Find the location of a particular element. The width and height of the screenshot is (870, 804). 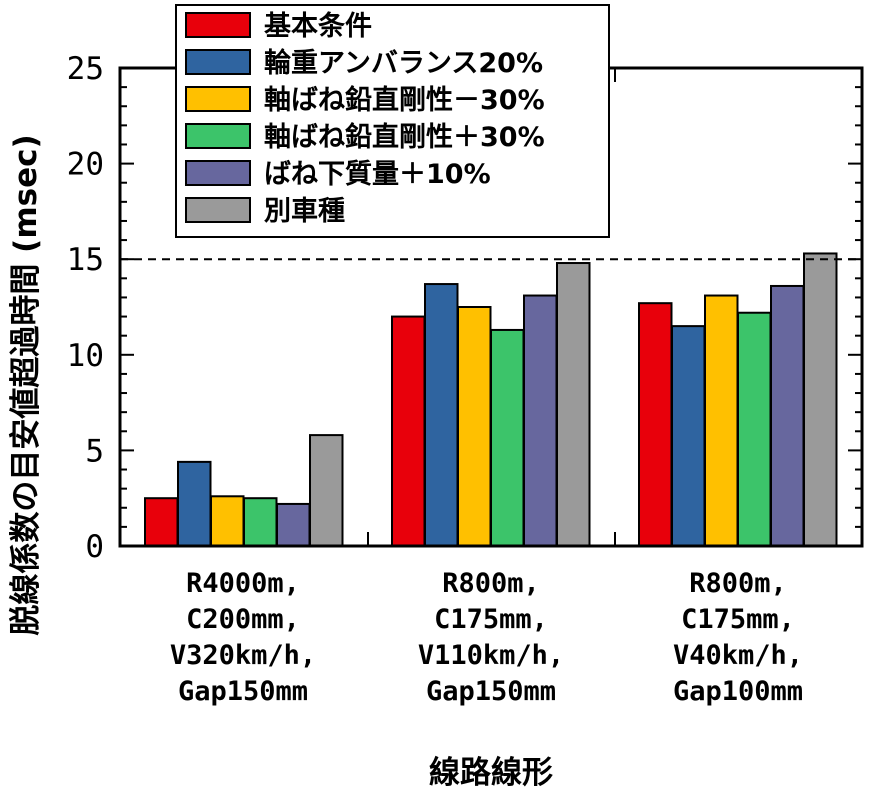

legend-item-6: 別車種 is located at coordinates (265, 211).